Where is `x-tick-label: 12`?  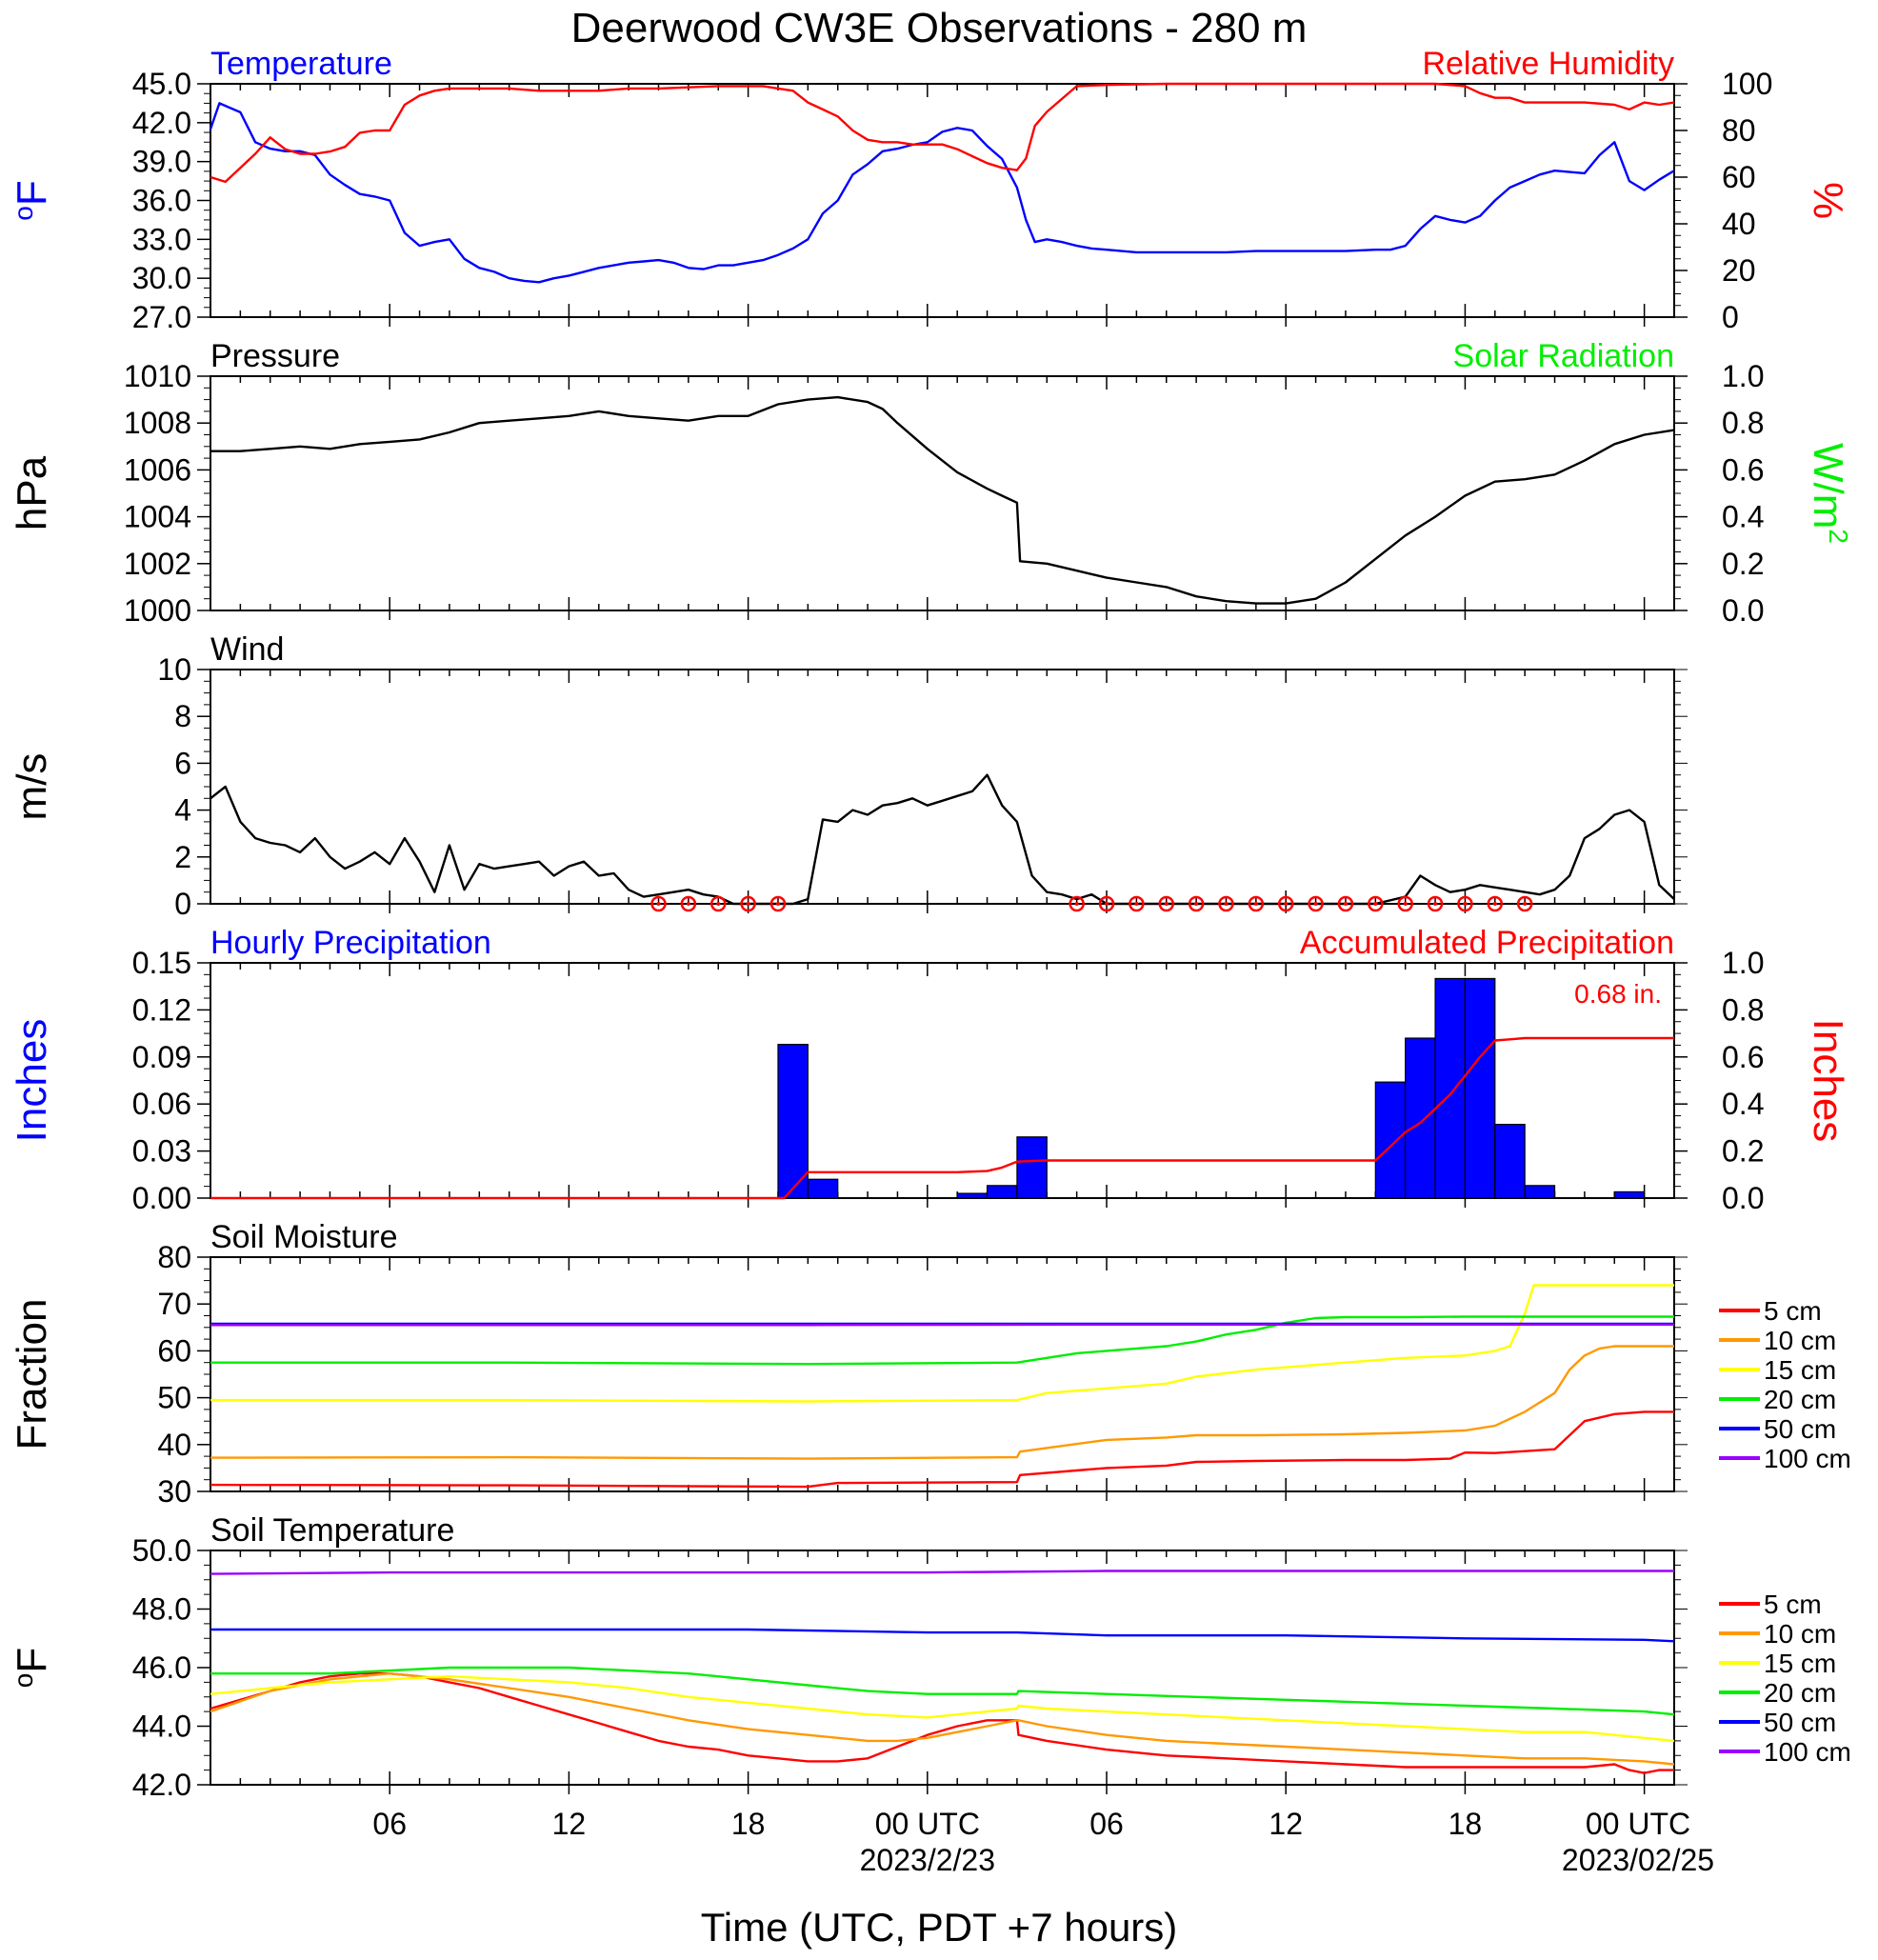 x-tick-label: 12 is located at coordinates (1286, 1824).